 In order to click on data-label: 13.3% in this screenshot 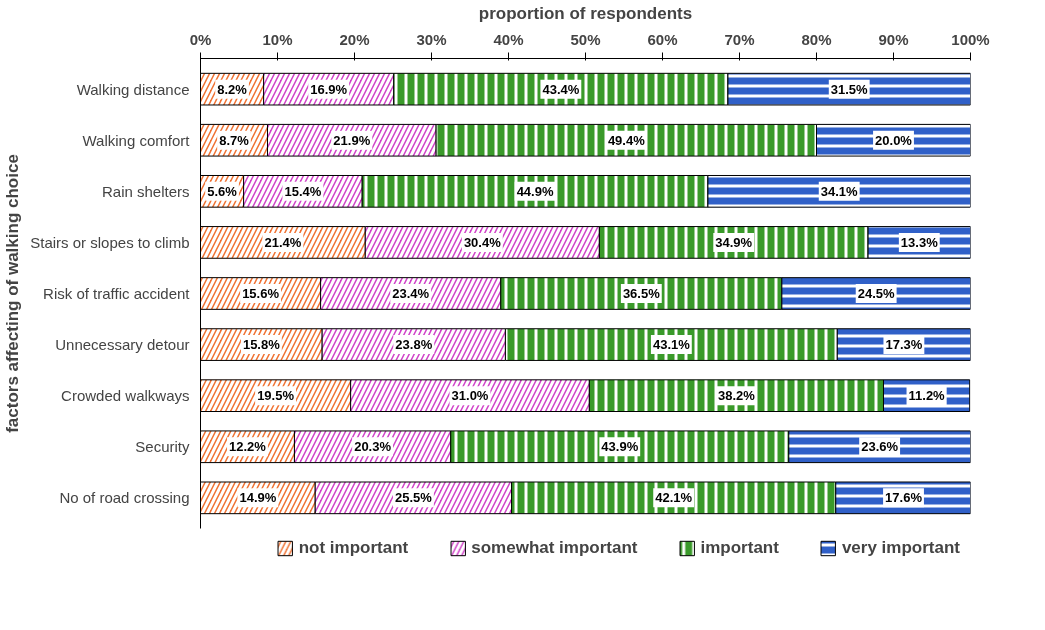, I will do `click(919, 242)`.